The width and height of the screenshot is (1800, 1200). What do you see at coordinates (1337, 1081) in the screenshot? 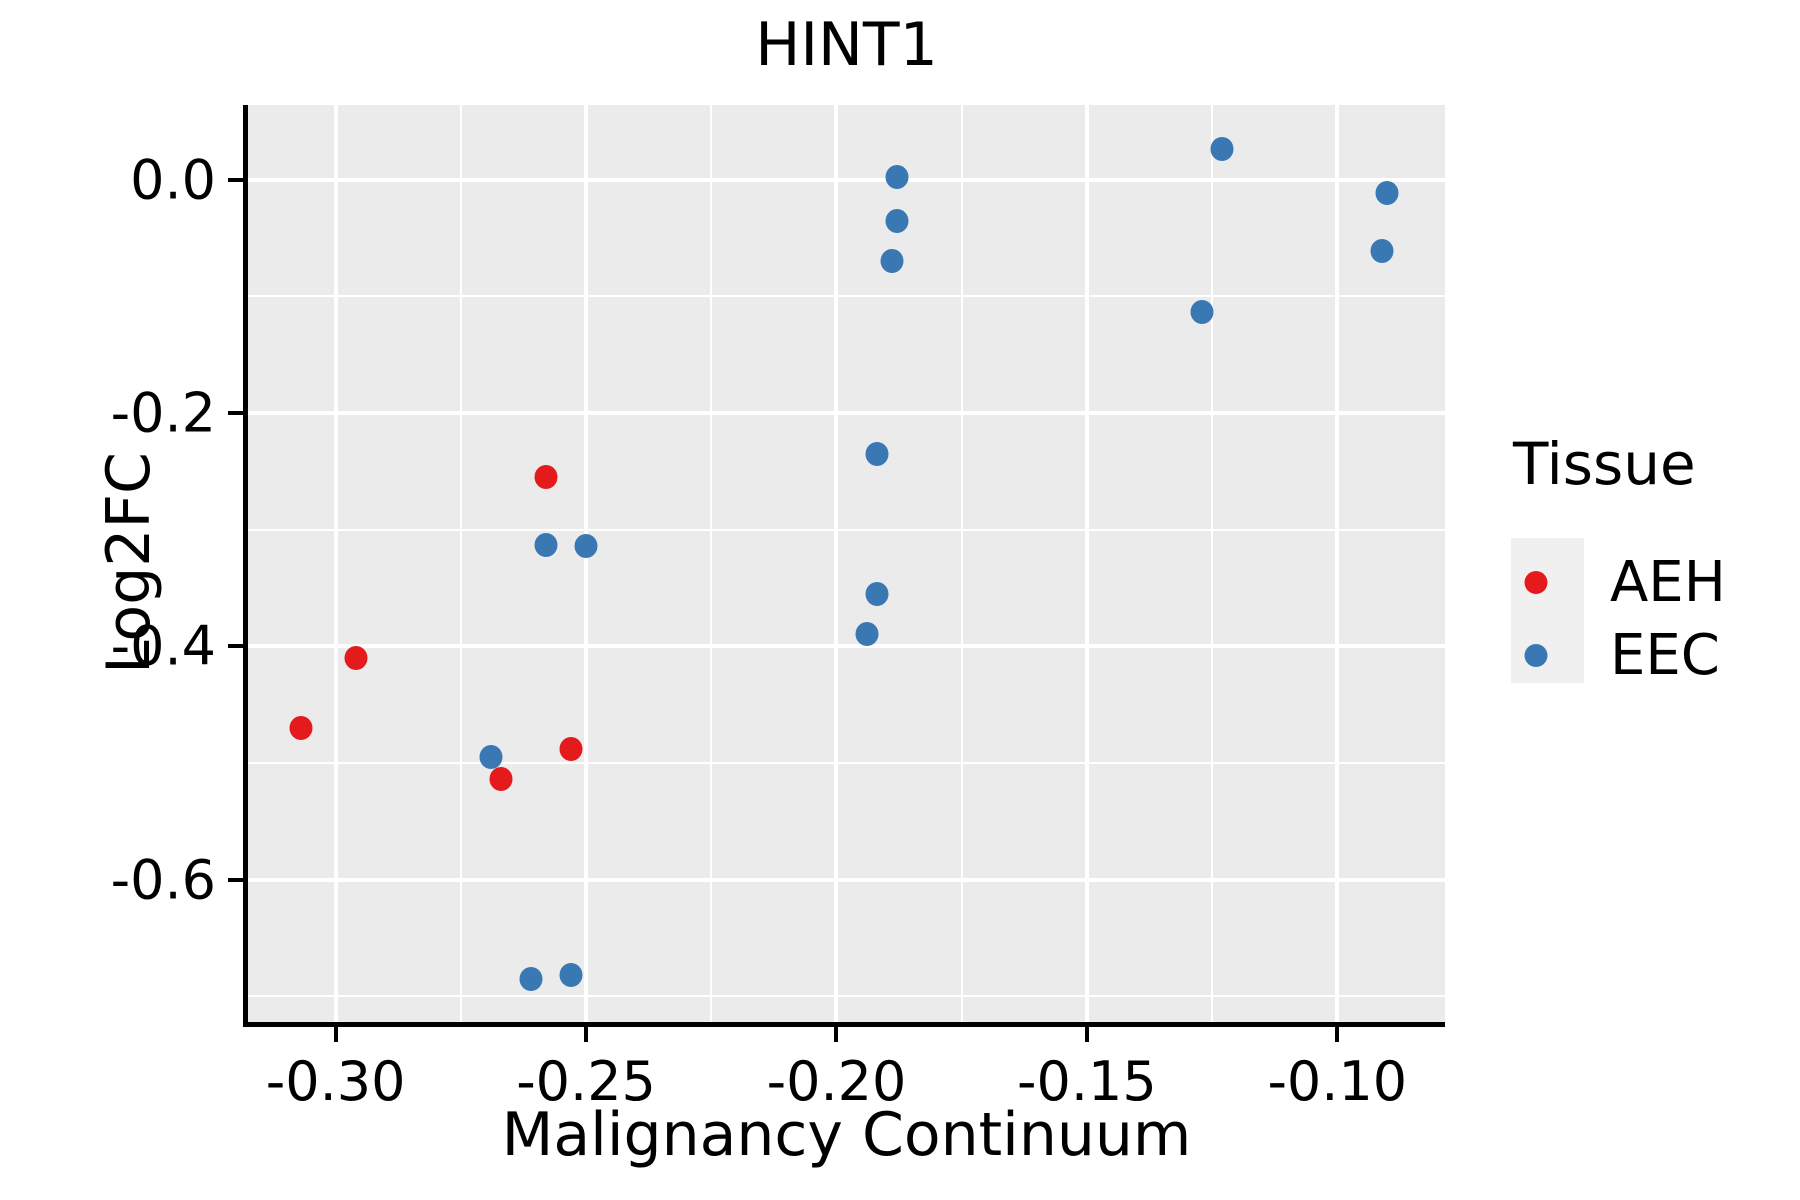
I see `x-tick-label: -0.10` at bounding box center [1337, 1081].